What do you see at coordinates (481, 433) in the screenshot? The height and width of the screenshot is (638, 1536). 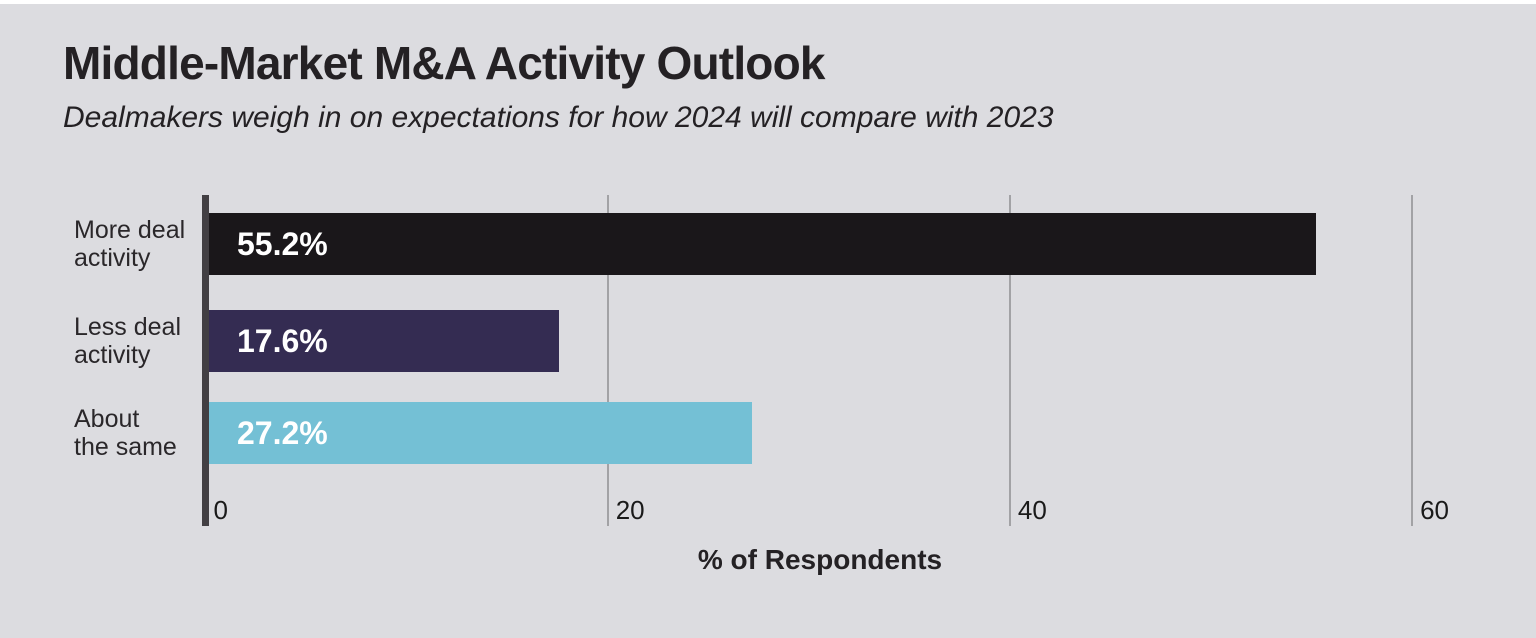 I see `bar-about-the-same: 27.2%` at bounding box center [481, 433].